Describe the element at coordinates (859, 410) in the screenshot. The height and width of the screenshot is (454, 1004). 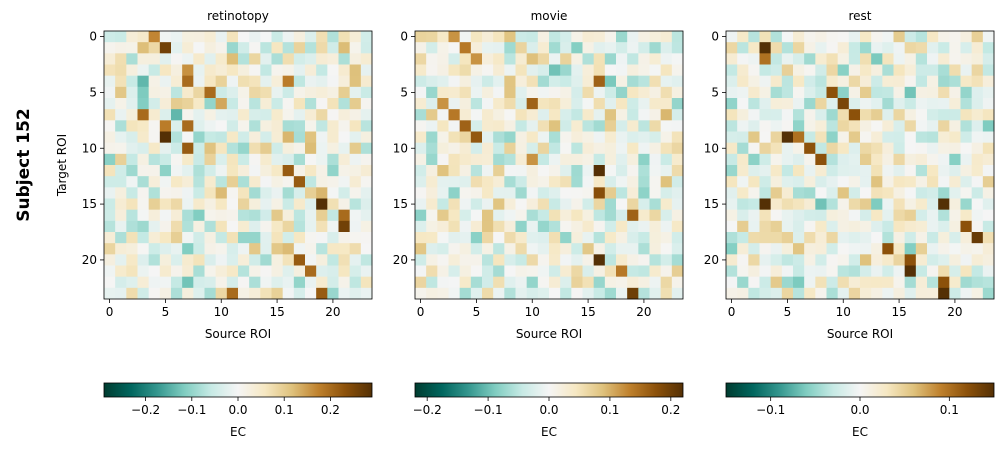
I see `colorbar-tick-label: 0.0` at that location.